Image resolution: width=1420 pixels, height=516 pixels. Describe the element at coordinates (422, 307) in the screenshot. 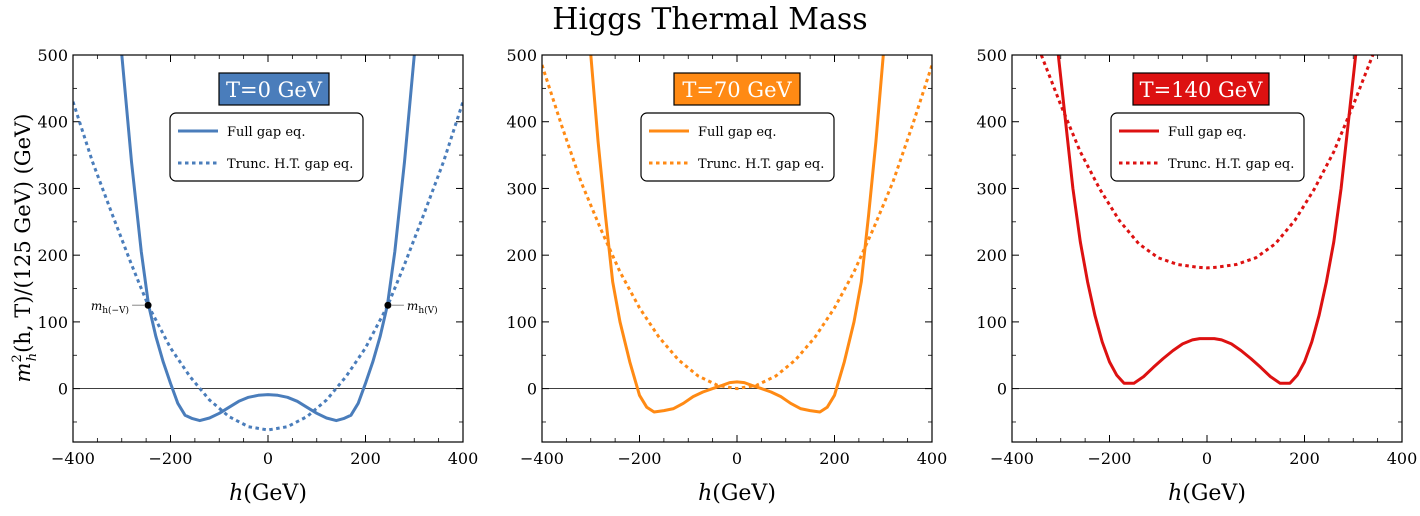

I see `annotation-label: mh(V)` at that location.